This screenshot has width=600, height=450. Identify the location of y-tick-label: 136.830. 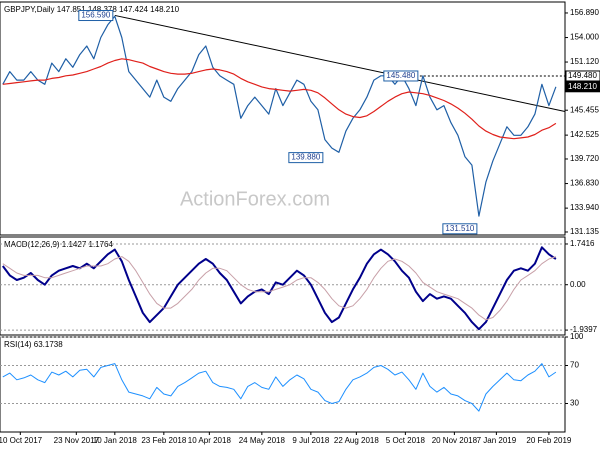
(584, 183).